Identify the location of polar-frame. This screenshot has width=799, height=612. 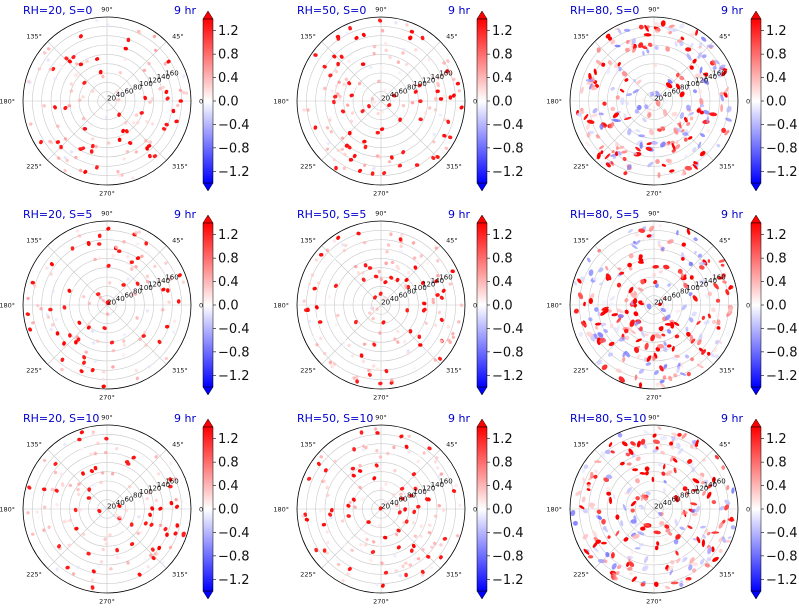
(654, 101).